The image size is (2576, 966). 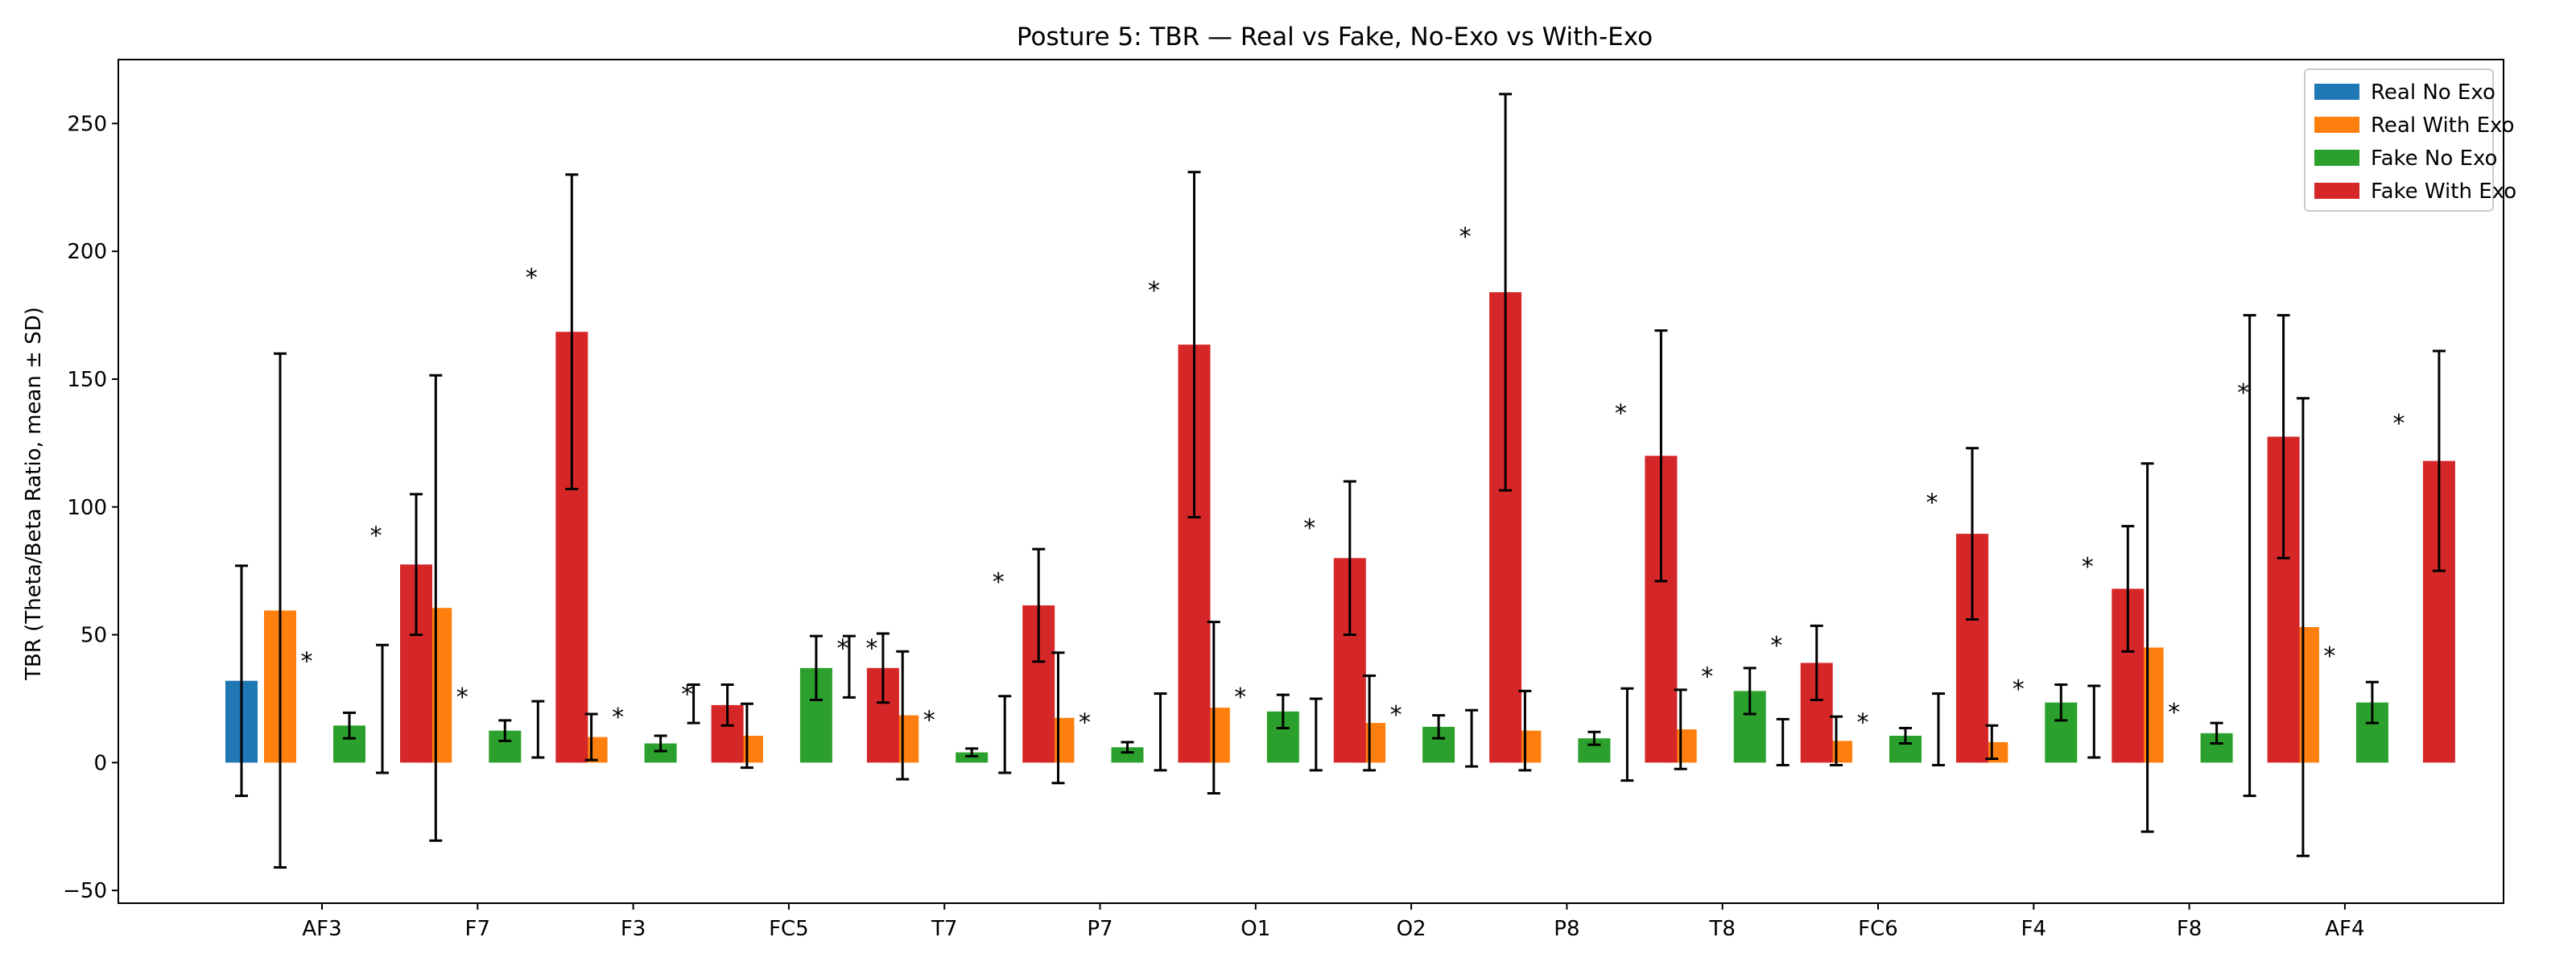 I want to click on significance-marker-19: *, so click(x=1863, y=723).